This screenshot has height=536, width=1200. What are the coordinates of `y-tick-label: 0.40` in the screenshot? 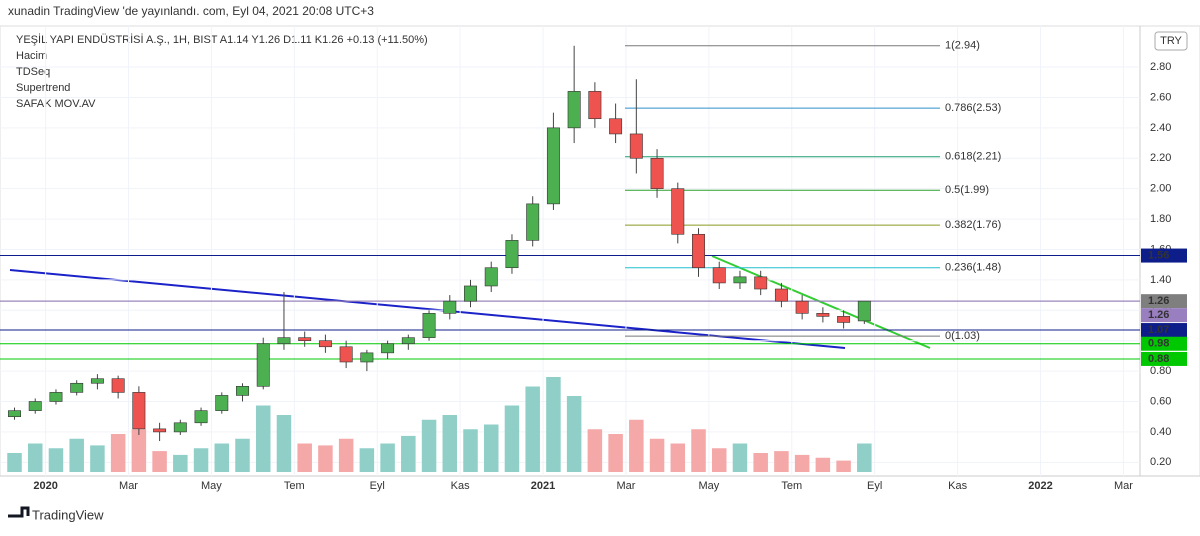 It's located at (1160, 432).